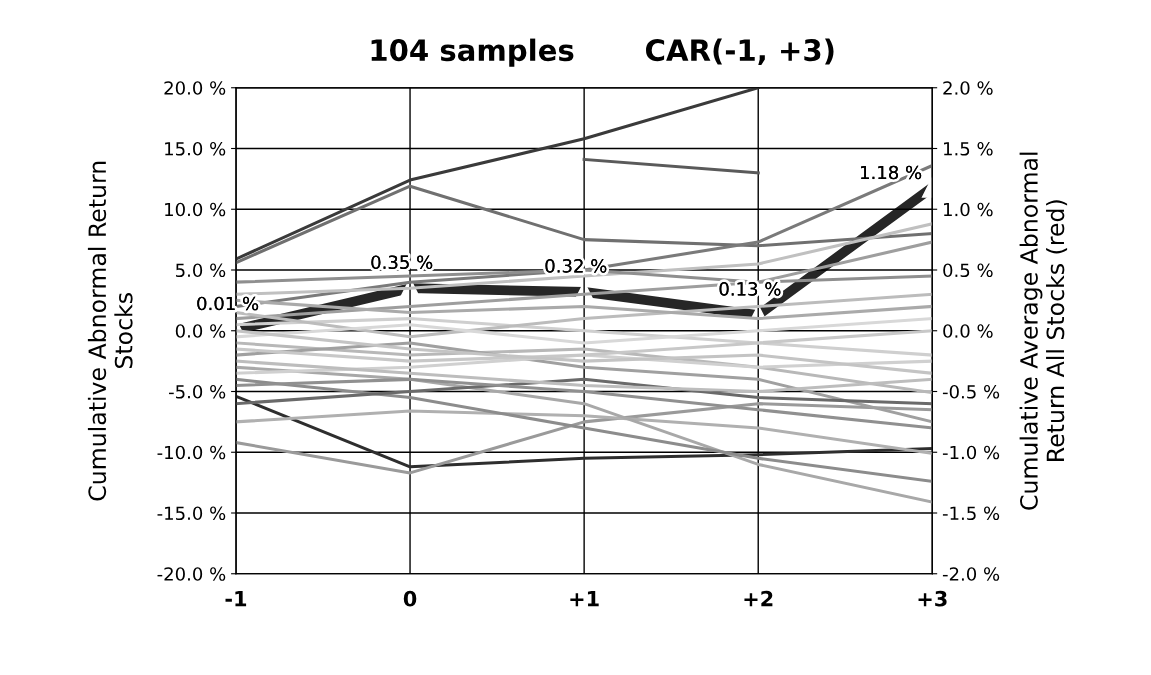 This screenshot has width=1151, height=675. What do you see at coordinates (402, 262) in the screenshot?
I see `data-label: 0.35 %` at bounding box center [402, 262].